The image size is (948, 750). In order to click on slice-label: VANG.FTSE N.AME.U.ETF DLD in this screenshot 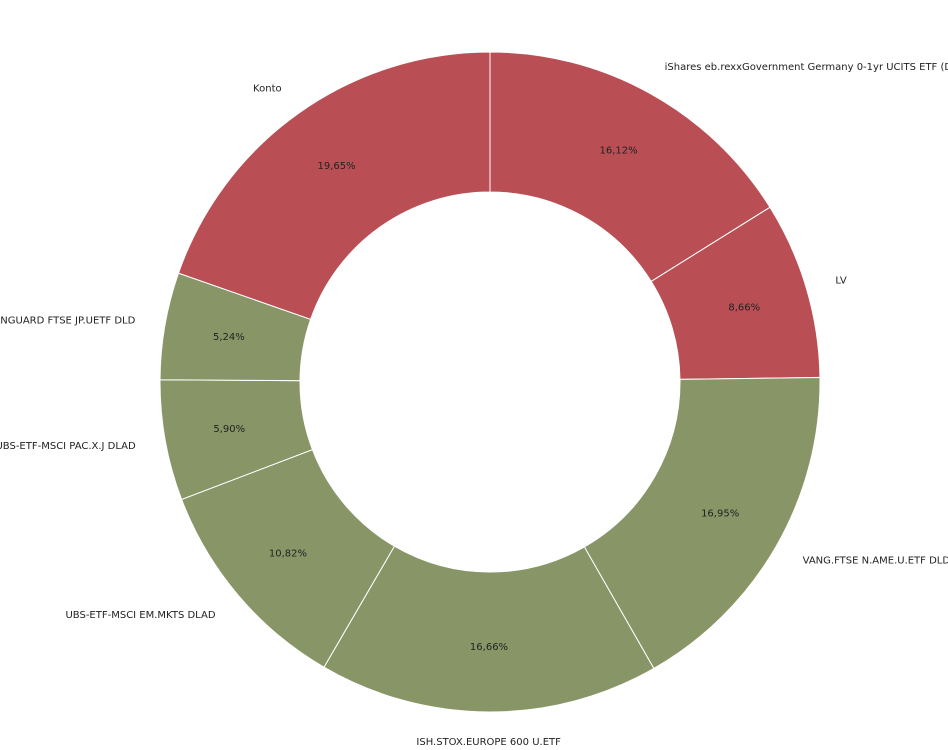, I will do `click(875, 560)`.